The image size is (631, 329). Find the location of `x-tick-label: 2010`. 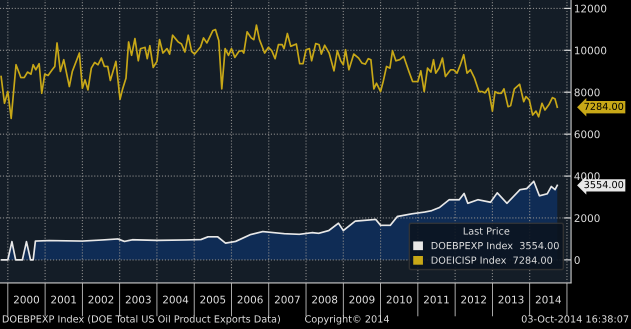

x-tick-label: 2010 is located at coordinates (399, 300).